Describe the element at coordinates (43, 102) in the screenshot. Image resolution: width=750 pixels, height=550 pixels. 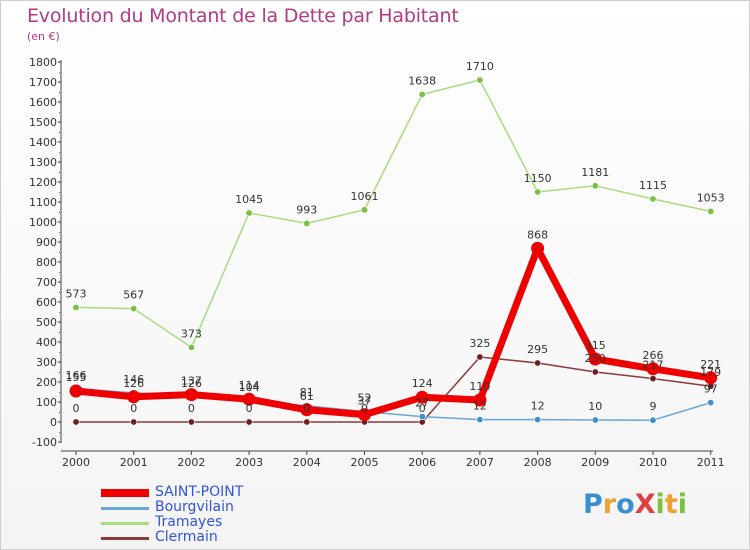
I see `y-tick-label: 1600` at that location.